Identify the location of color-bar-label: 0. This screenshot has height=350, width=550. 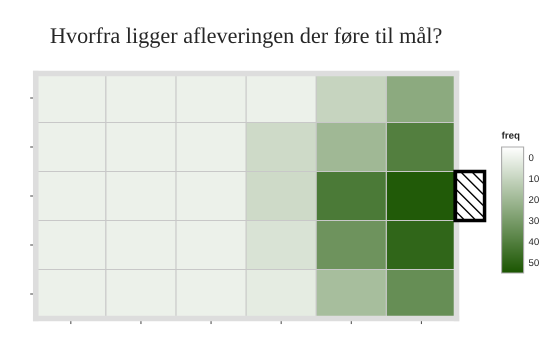
(531, 158).